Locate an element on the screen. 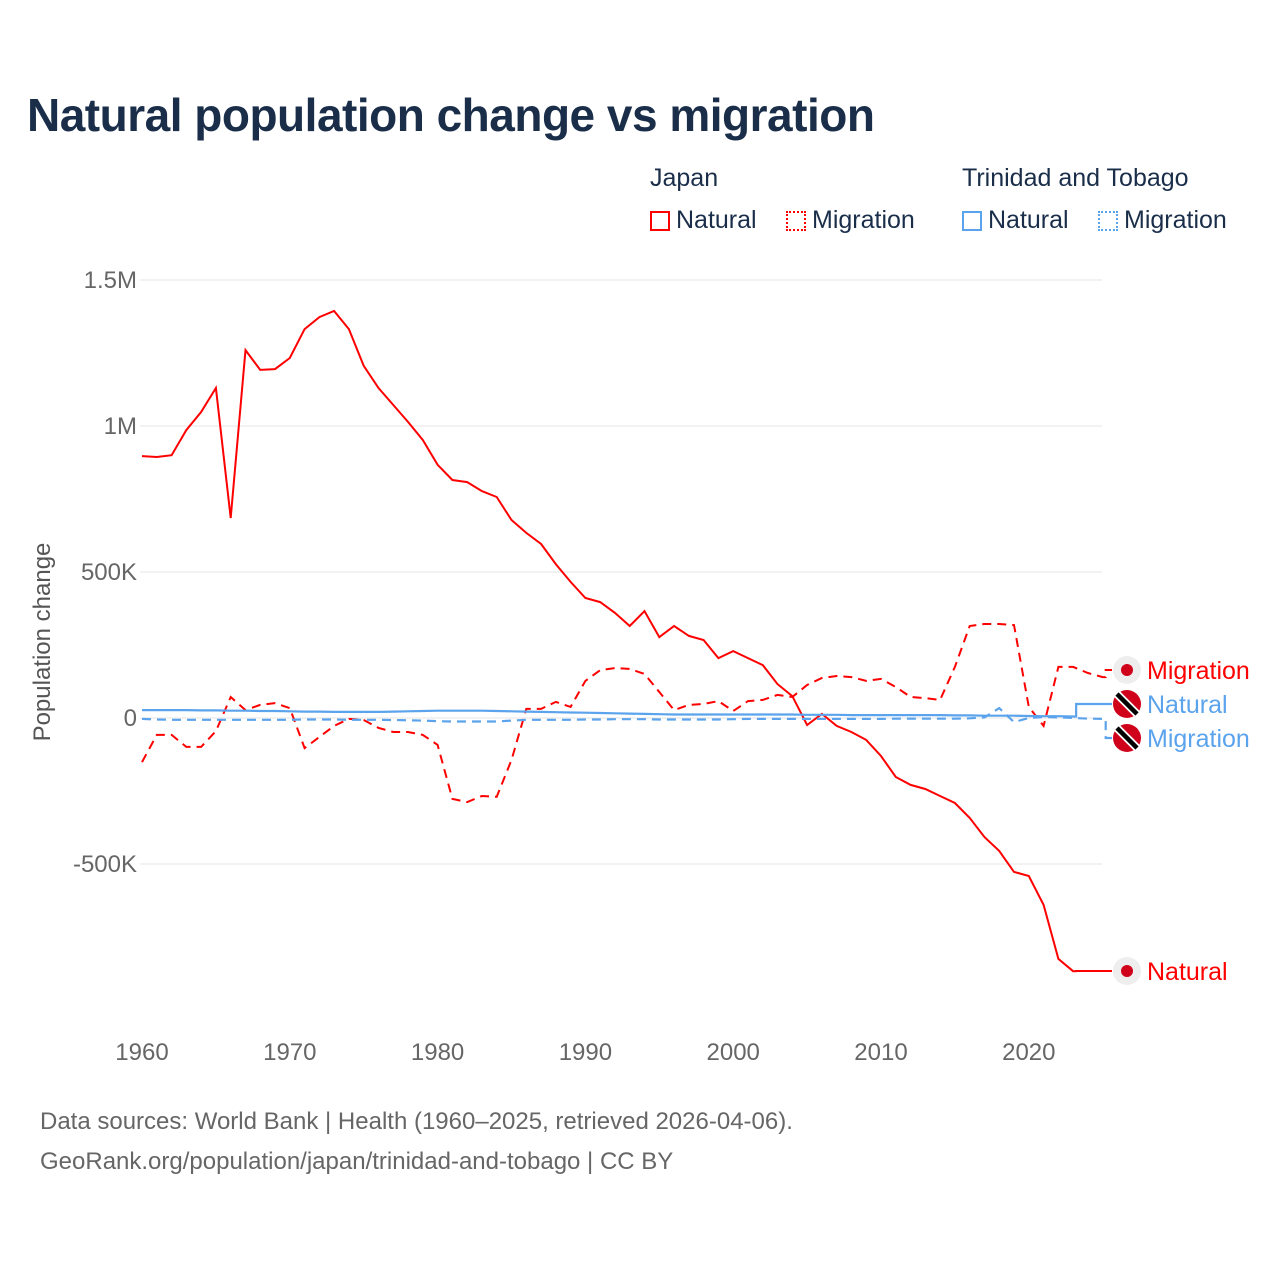 This screenshot has height=1280, width=1280. x-tick-label: 1980 is located at coordinates (437, 1052).